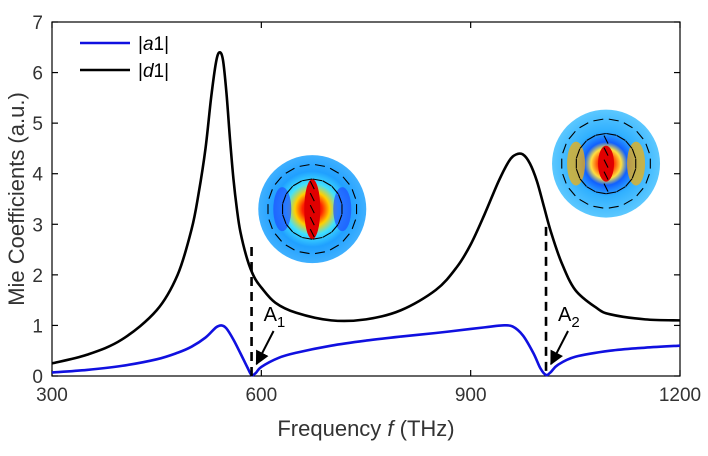 This screenshot has height=456, width=708. Describe the element at coordinates (37, 377) in the screenshot. I see `y-tick-label: 0` at that location.